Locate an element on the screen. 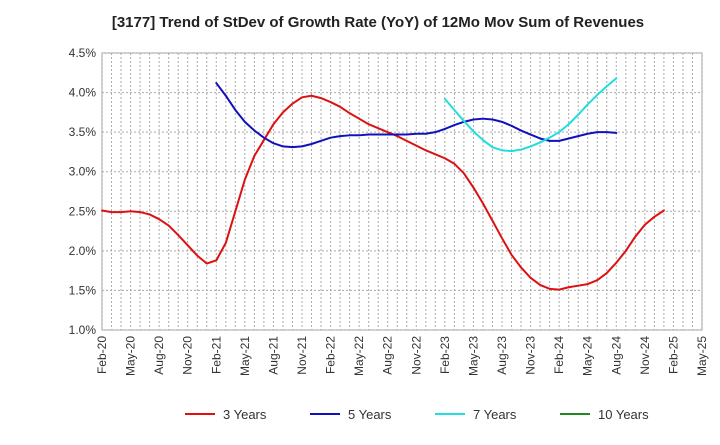 Image resolution: width=720 pixels, height=445 pixels. x-tick-label: Nov-23 is located at coordinates (531, 355).